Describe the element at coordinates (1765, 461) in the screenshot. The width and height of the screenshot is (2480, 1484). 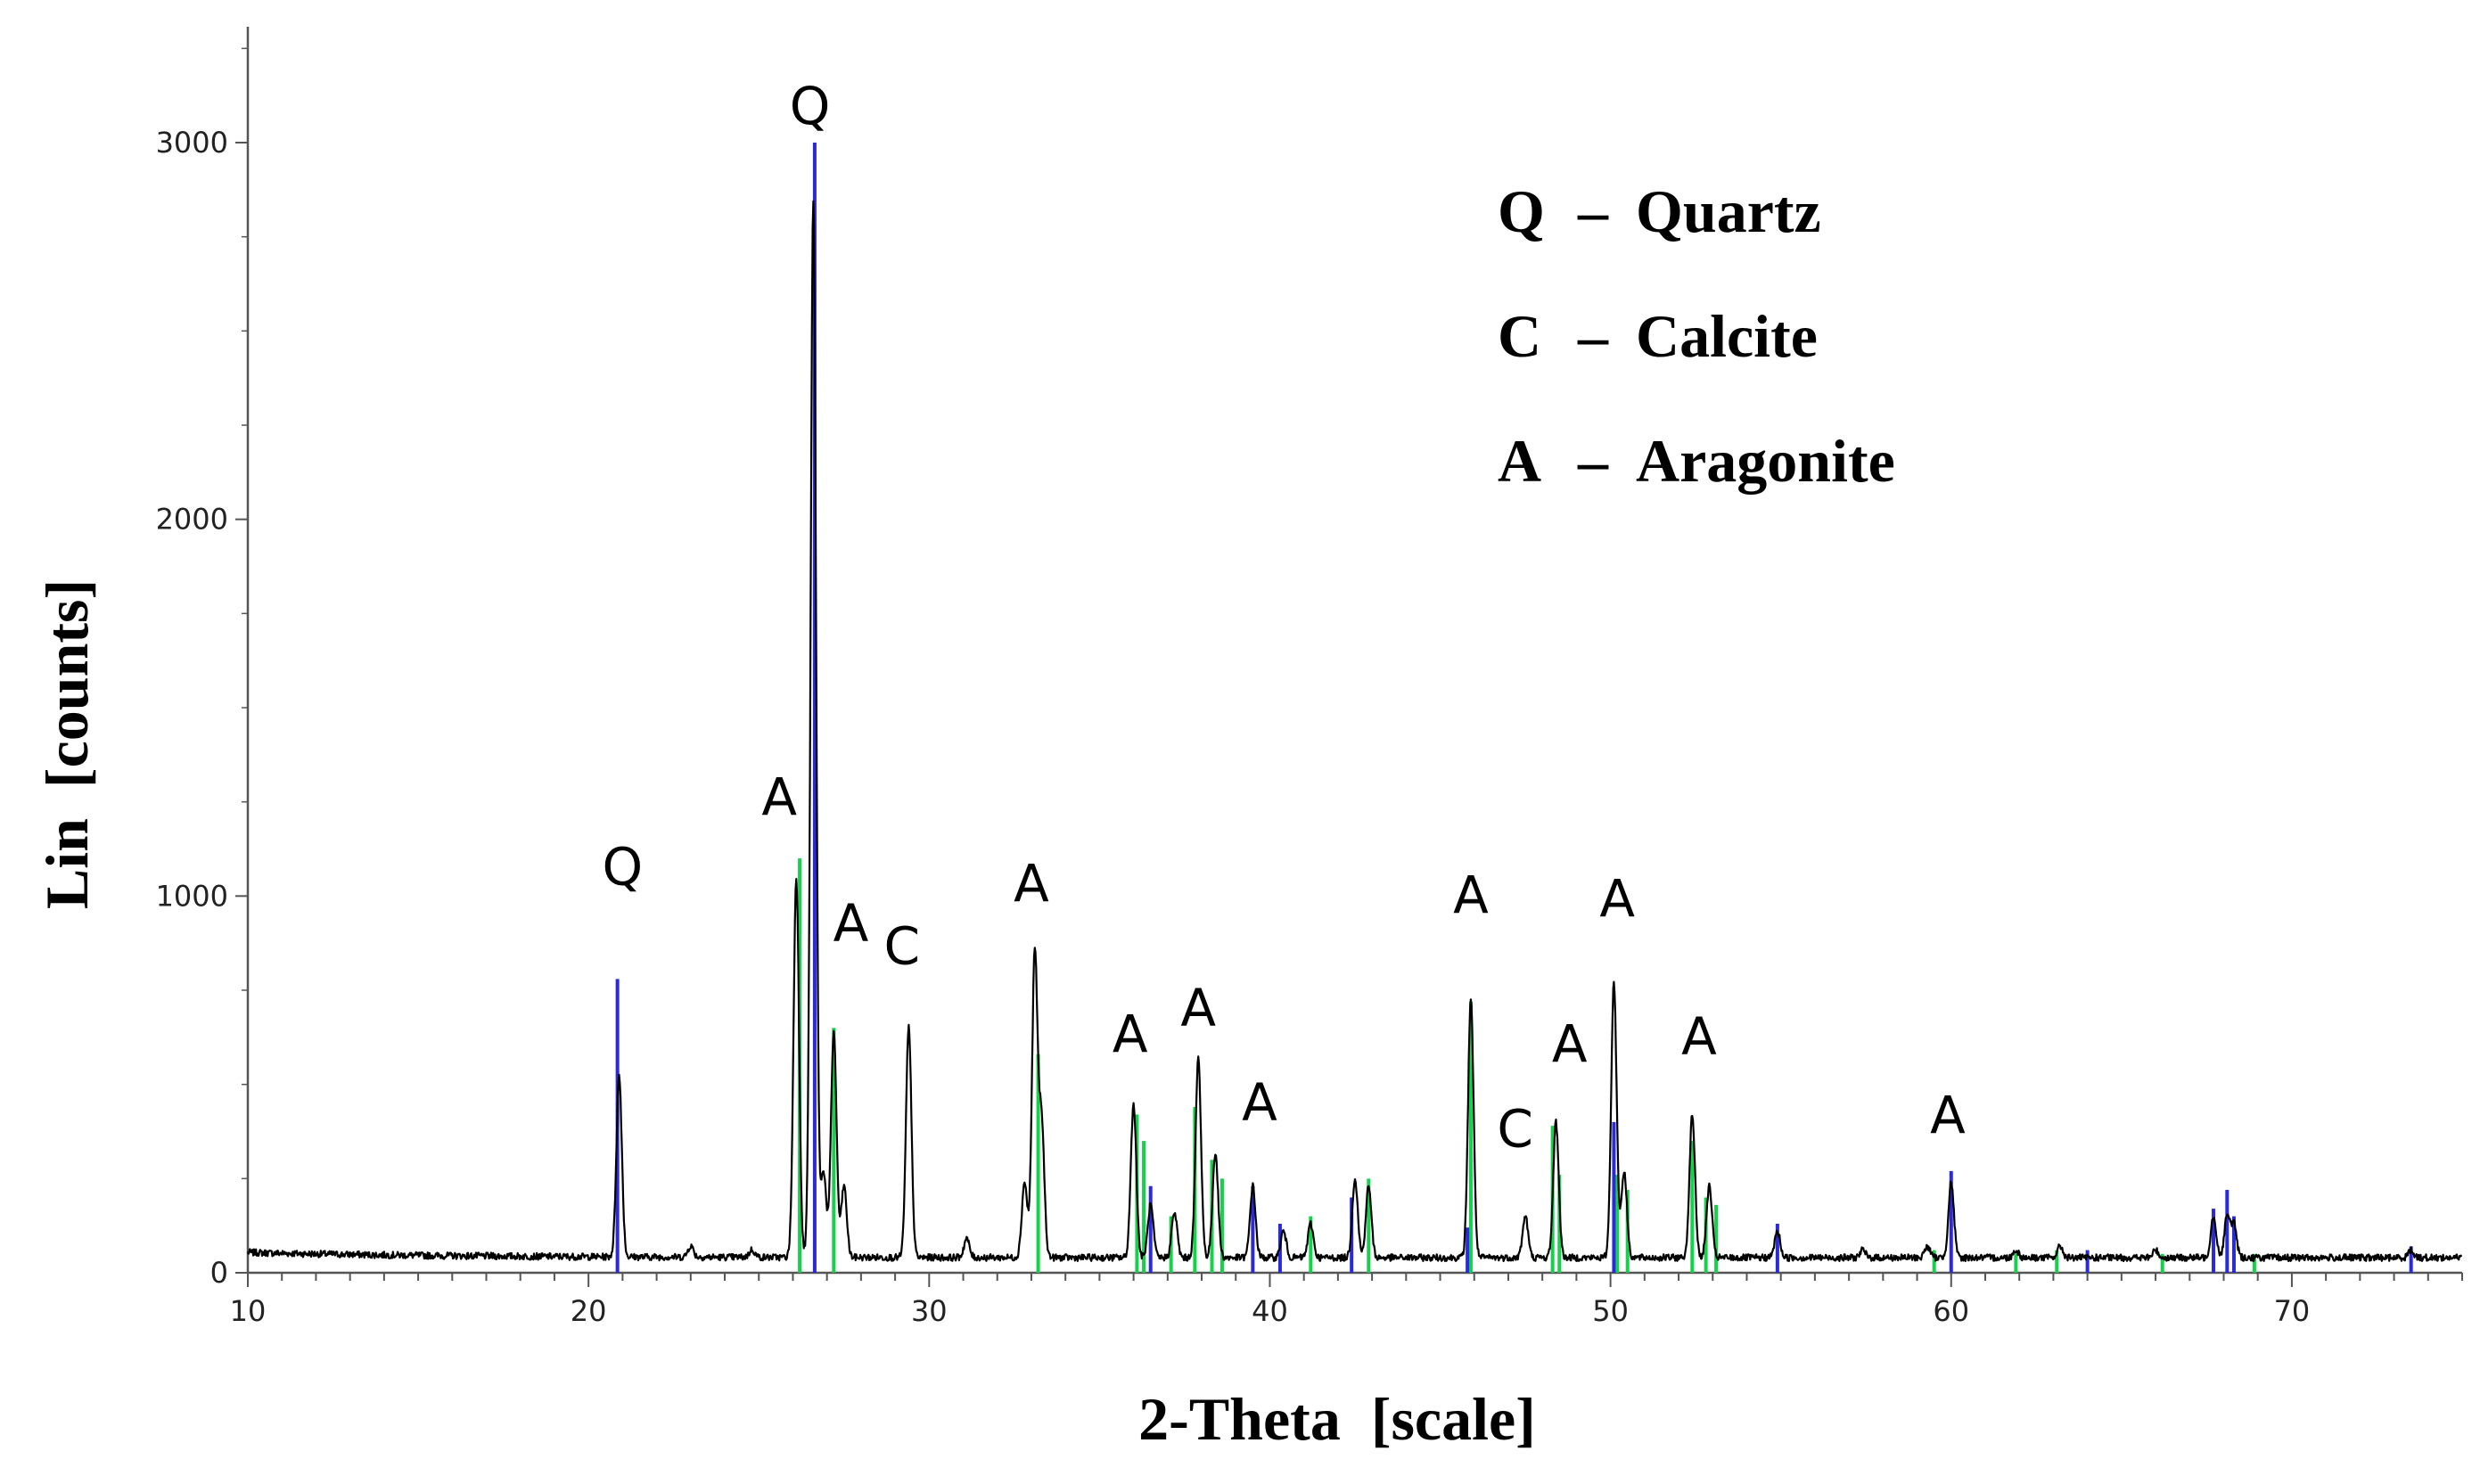
I see `legend-entry-name: Aragonite` at that location.